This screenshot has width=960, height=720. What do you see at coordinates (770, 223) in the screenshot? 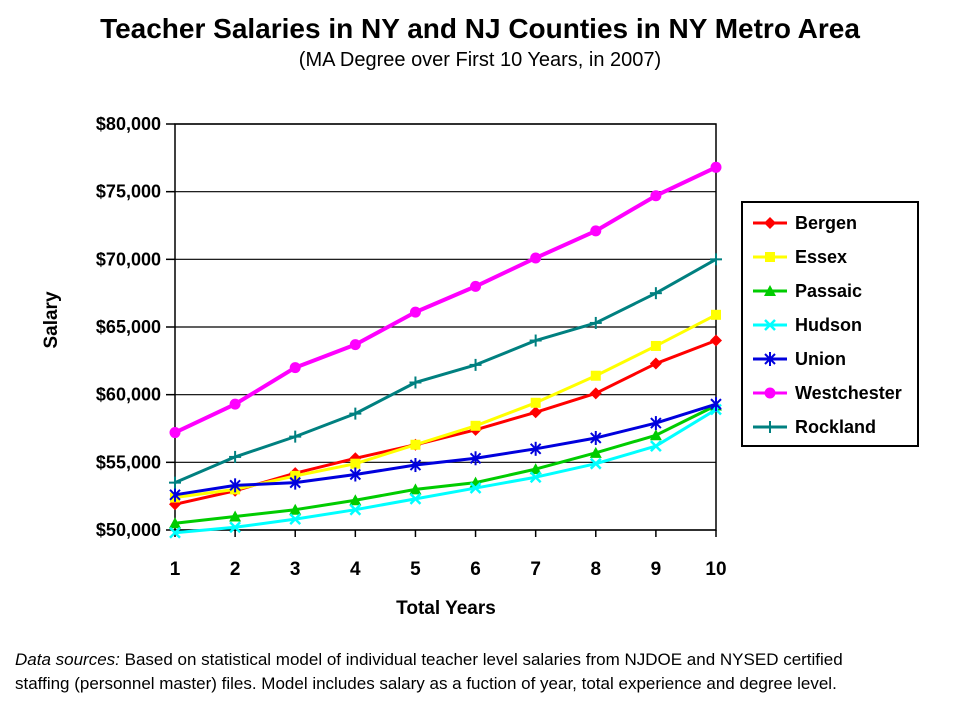
I see `diamond-marker-icon` at bounding box center [770, 223].